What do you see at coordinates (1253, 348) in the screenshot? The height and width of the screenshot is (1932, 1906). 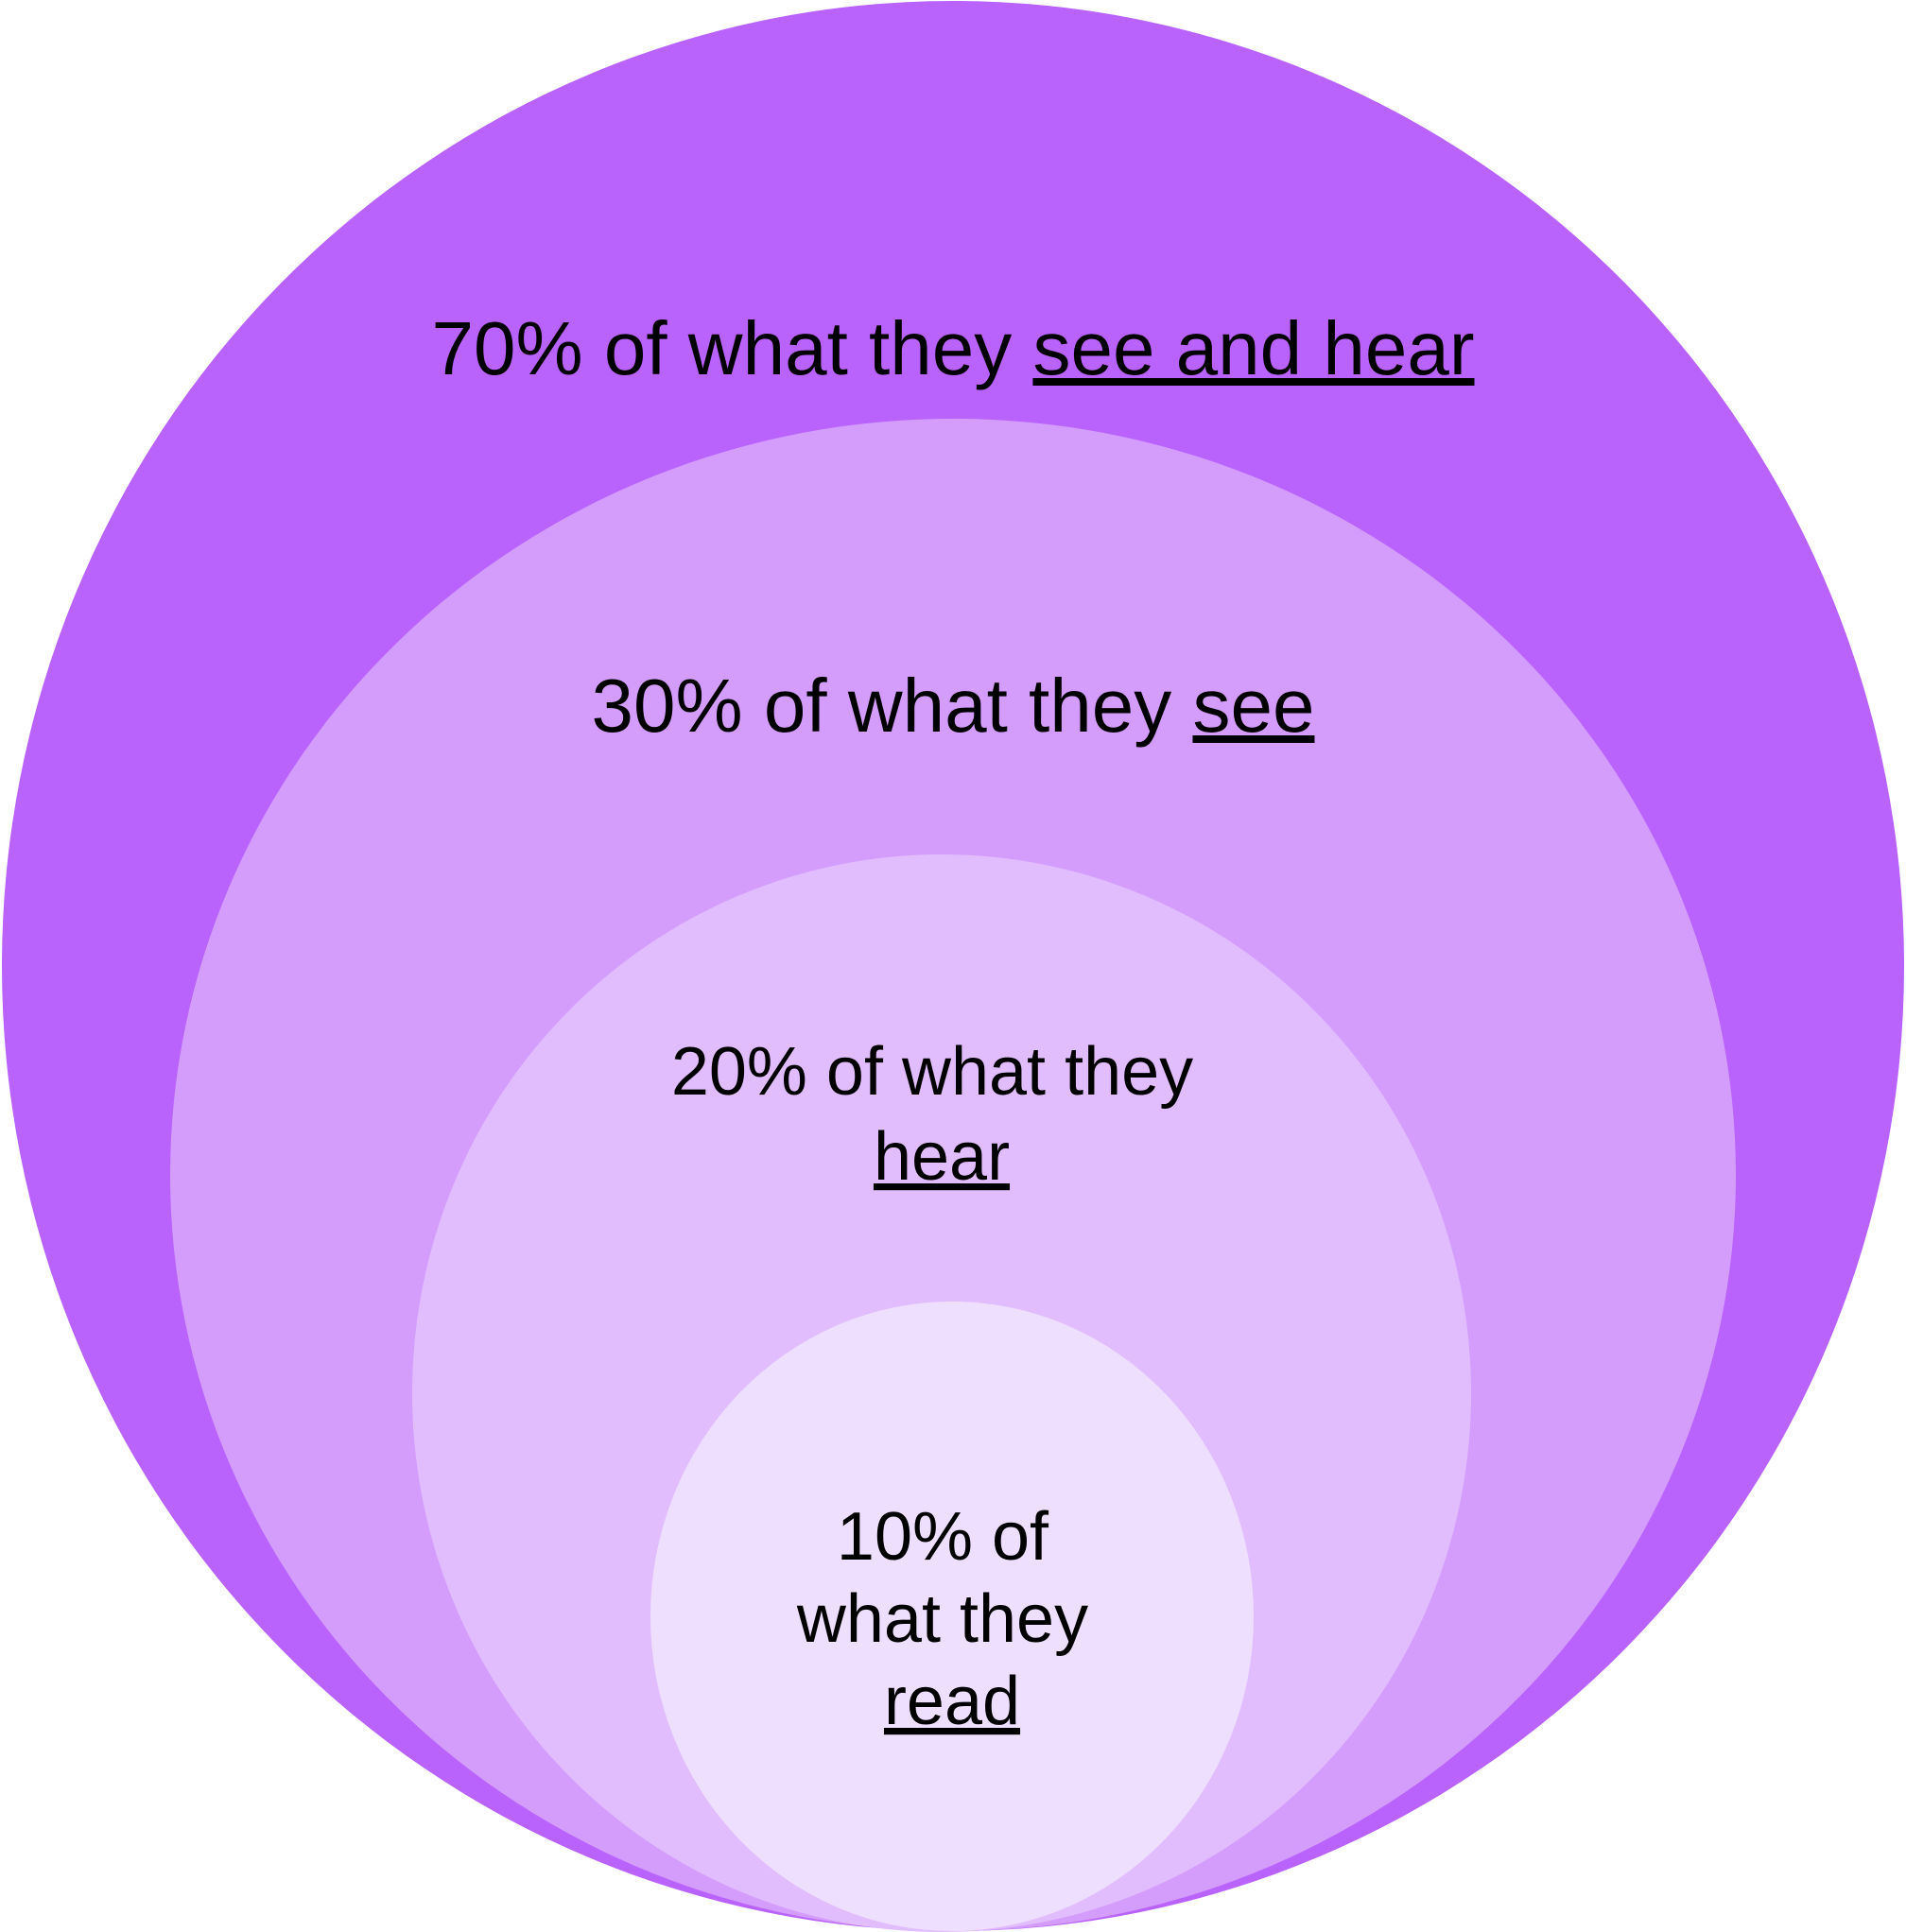 I see `label-see-and-hear-emphasis: see and hear` at bounding box center [1253, 348].